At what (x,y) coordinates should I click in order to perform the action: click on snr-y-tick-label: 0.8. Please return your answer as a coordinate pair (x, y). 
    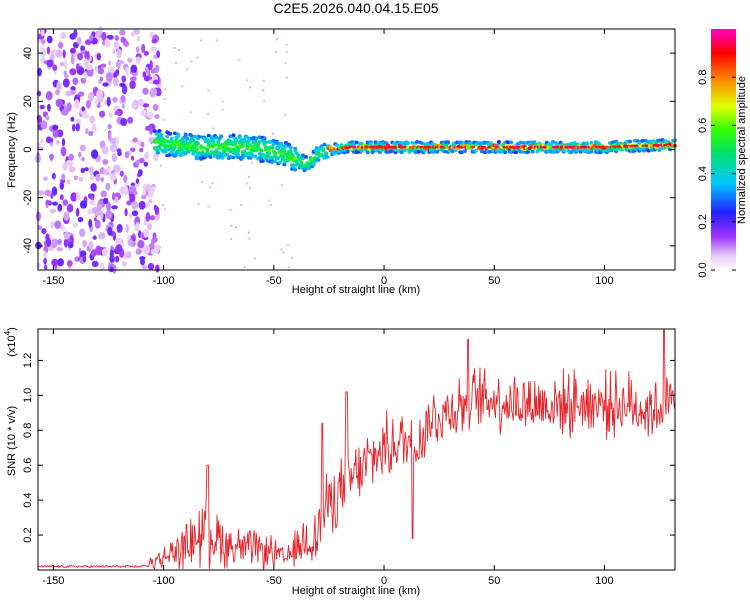
    Looking at the image, I should click on (28, 430).